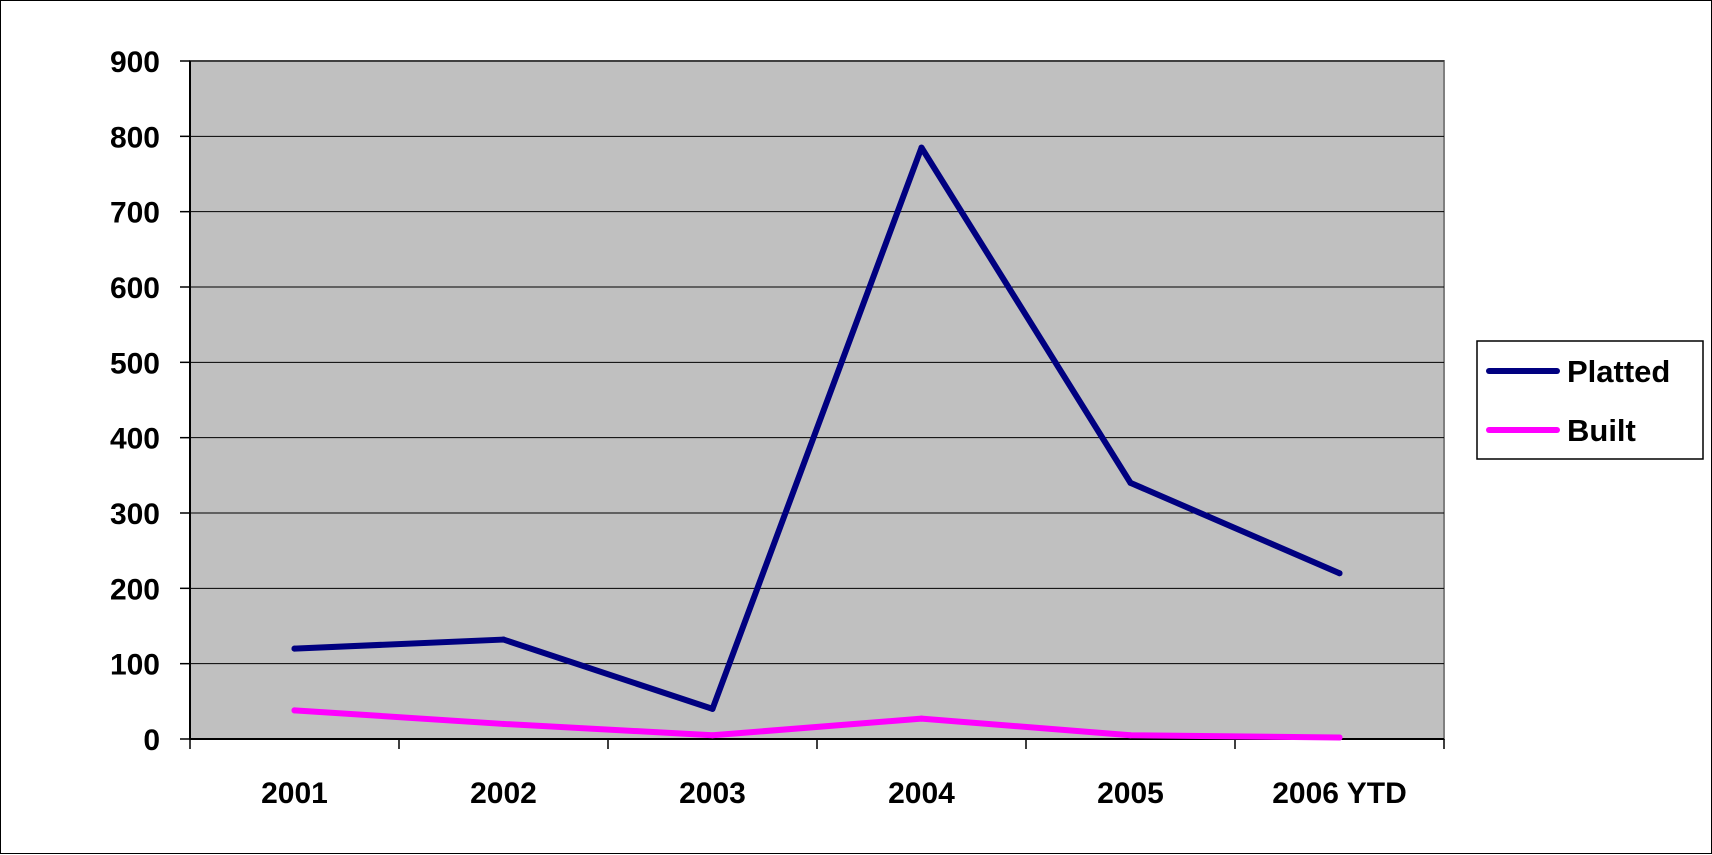 The height and width of the screenshot is (855, 1712). Describe the element at coordinates (921, 793) in the screenshot. I see `x-tick-label-3: 2004` at that location.